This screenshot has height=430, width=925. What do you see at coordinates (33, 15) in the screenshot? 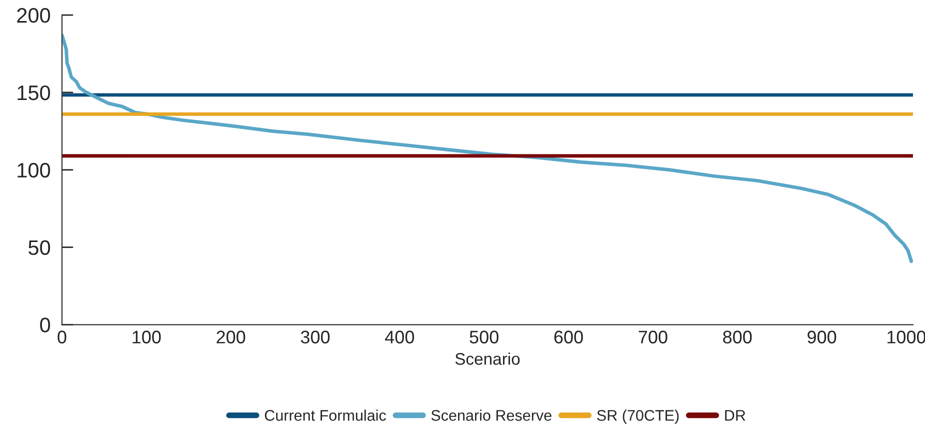
I see `y-tick-label: 200` at bounding box center [33, 15].